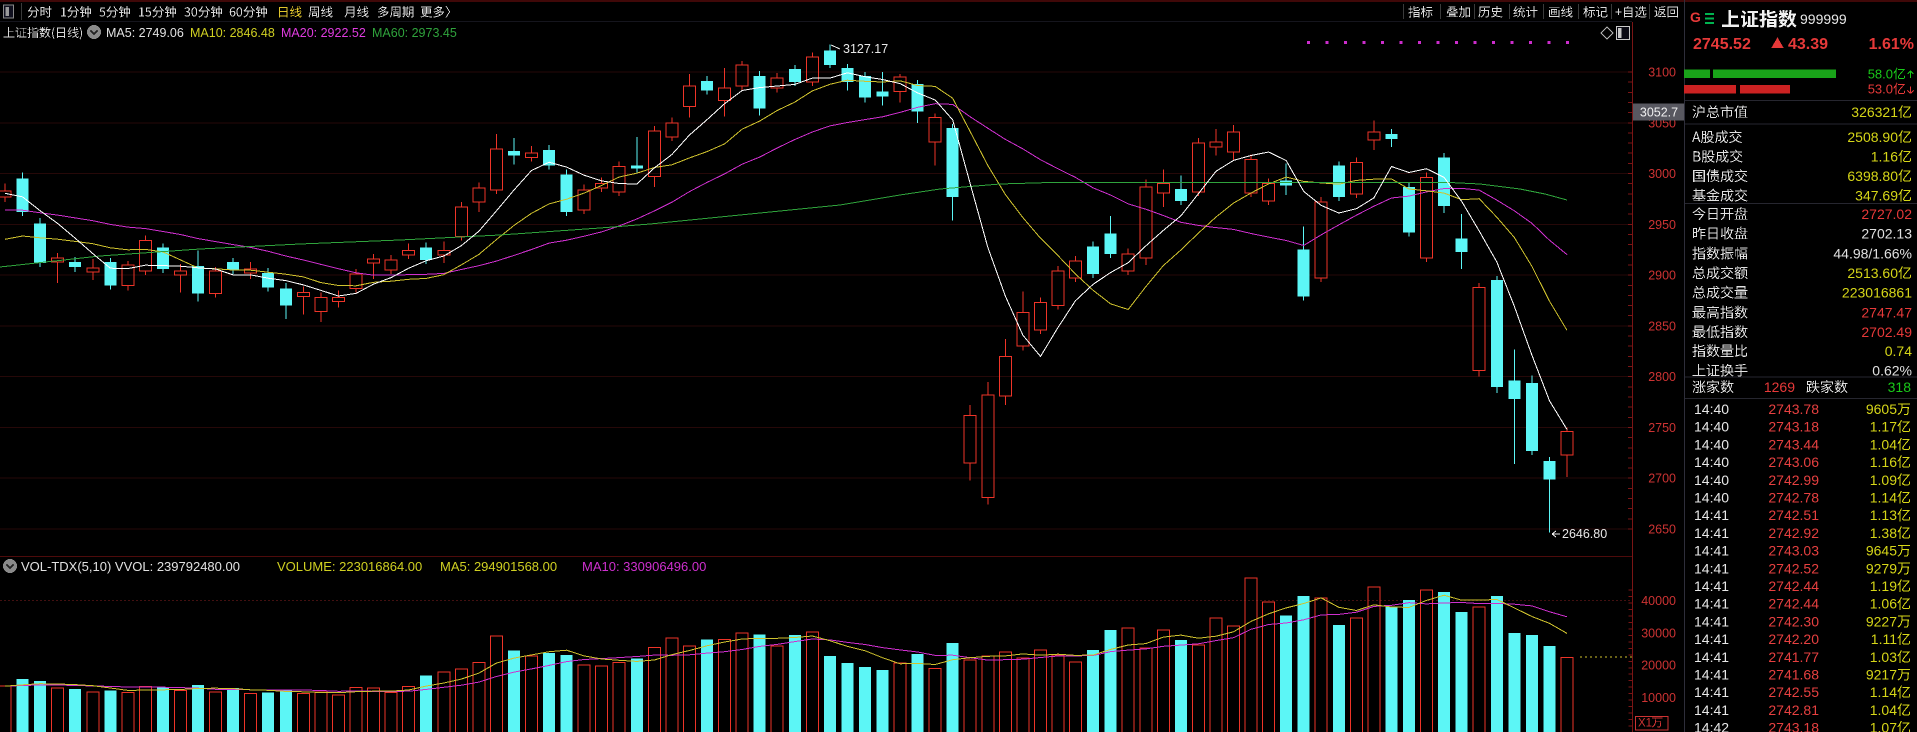  I want to click on svg-text: 2742.52, so click(1793, 568).